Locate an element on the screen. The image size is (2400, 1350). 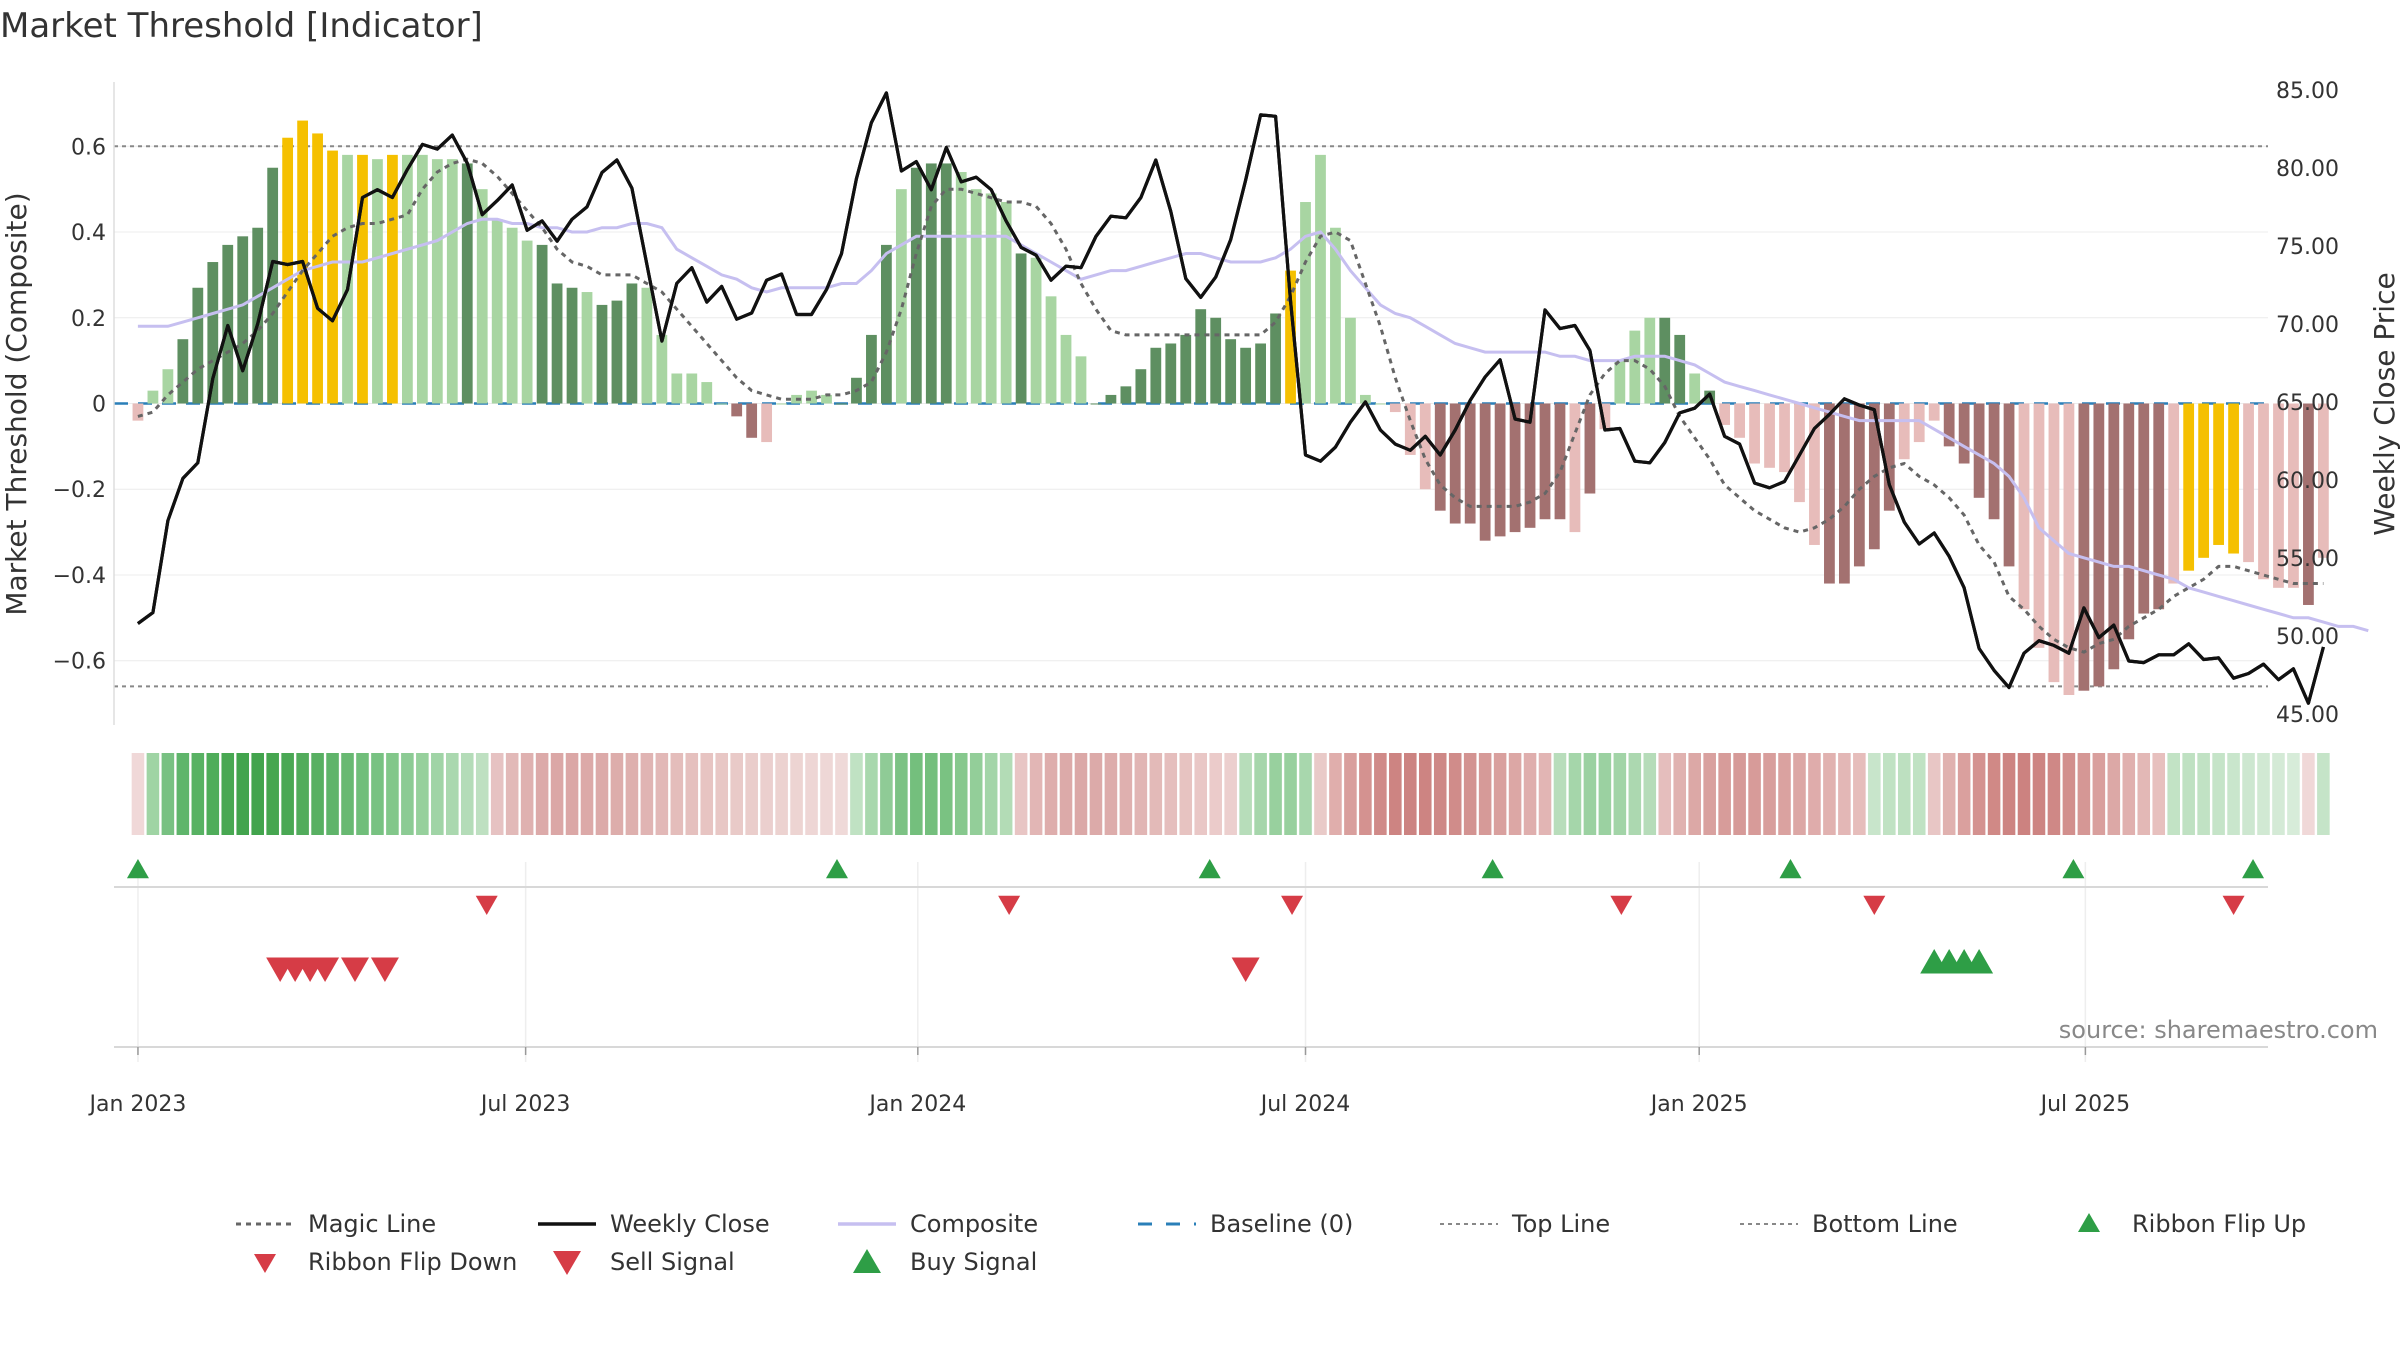
y-left-tick-label: −0.2 is located at coordinates (79, 490).